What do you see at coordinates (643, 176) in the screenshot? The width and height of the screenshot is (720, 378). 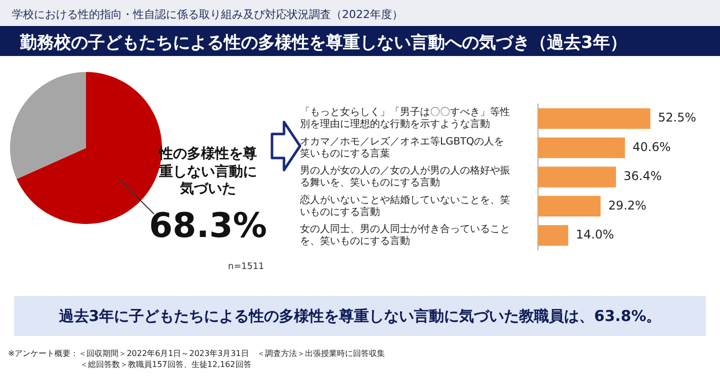 I see `data-label: 36.4%` at bounding box center [643, 176].